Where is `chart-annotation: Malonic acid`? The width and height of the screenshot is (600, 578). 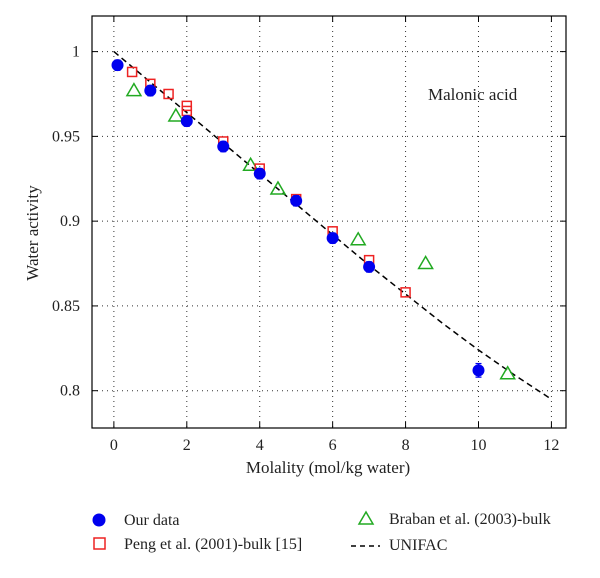
chart-annotation: Malonic acid is located at coordinates (473, 94).